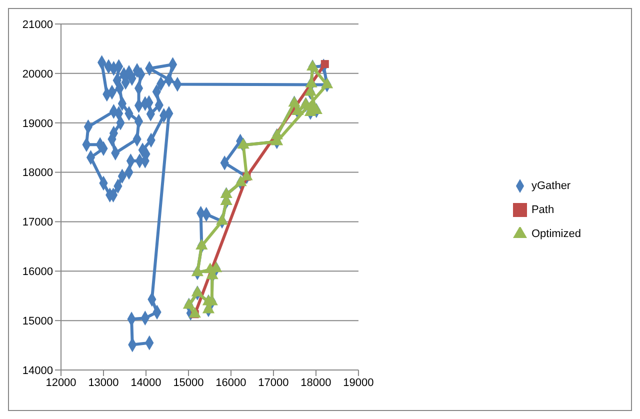 This screenshot has width=640, height=419. Describe the element at coordinates (231, 382) in the screenshot. I see `x-tick-label: 16000` at that location.